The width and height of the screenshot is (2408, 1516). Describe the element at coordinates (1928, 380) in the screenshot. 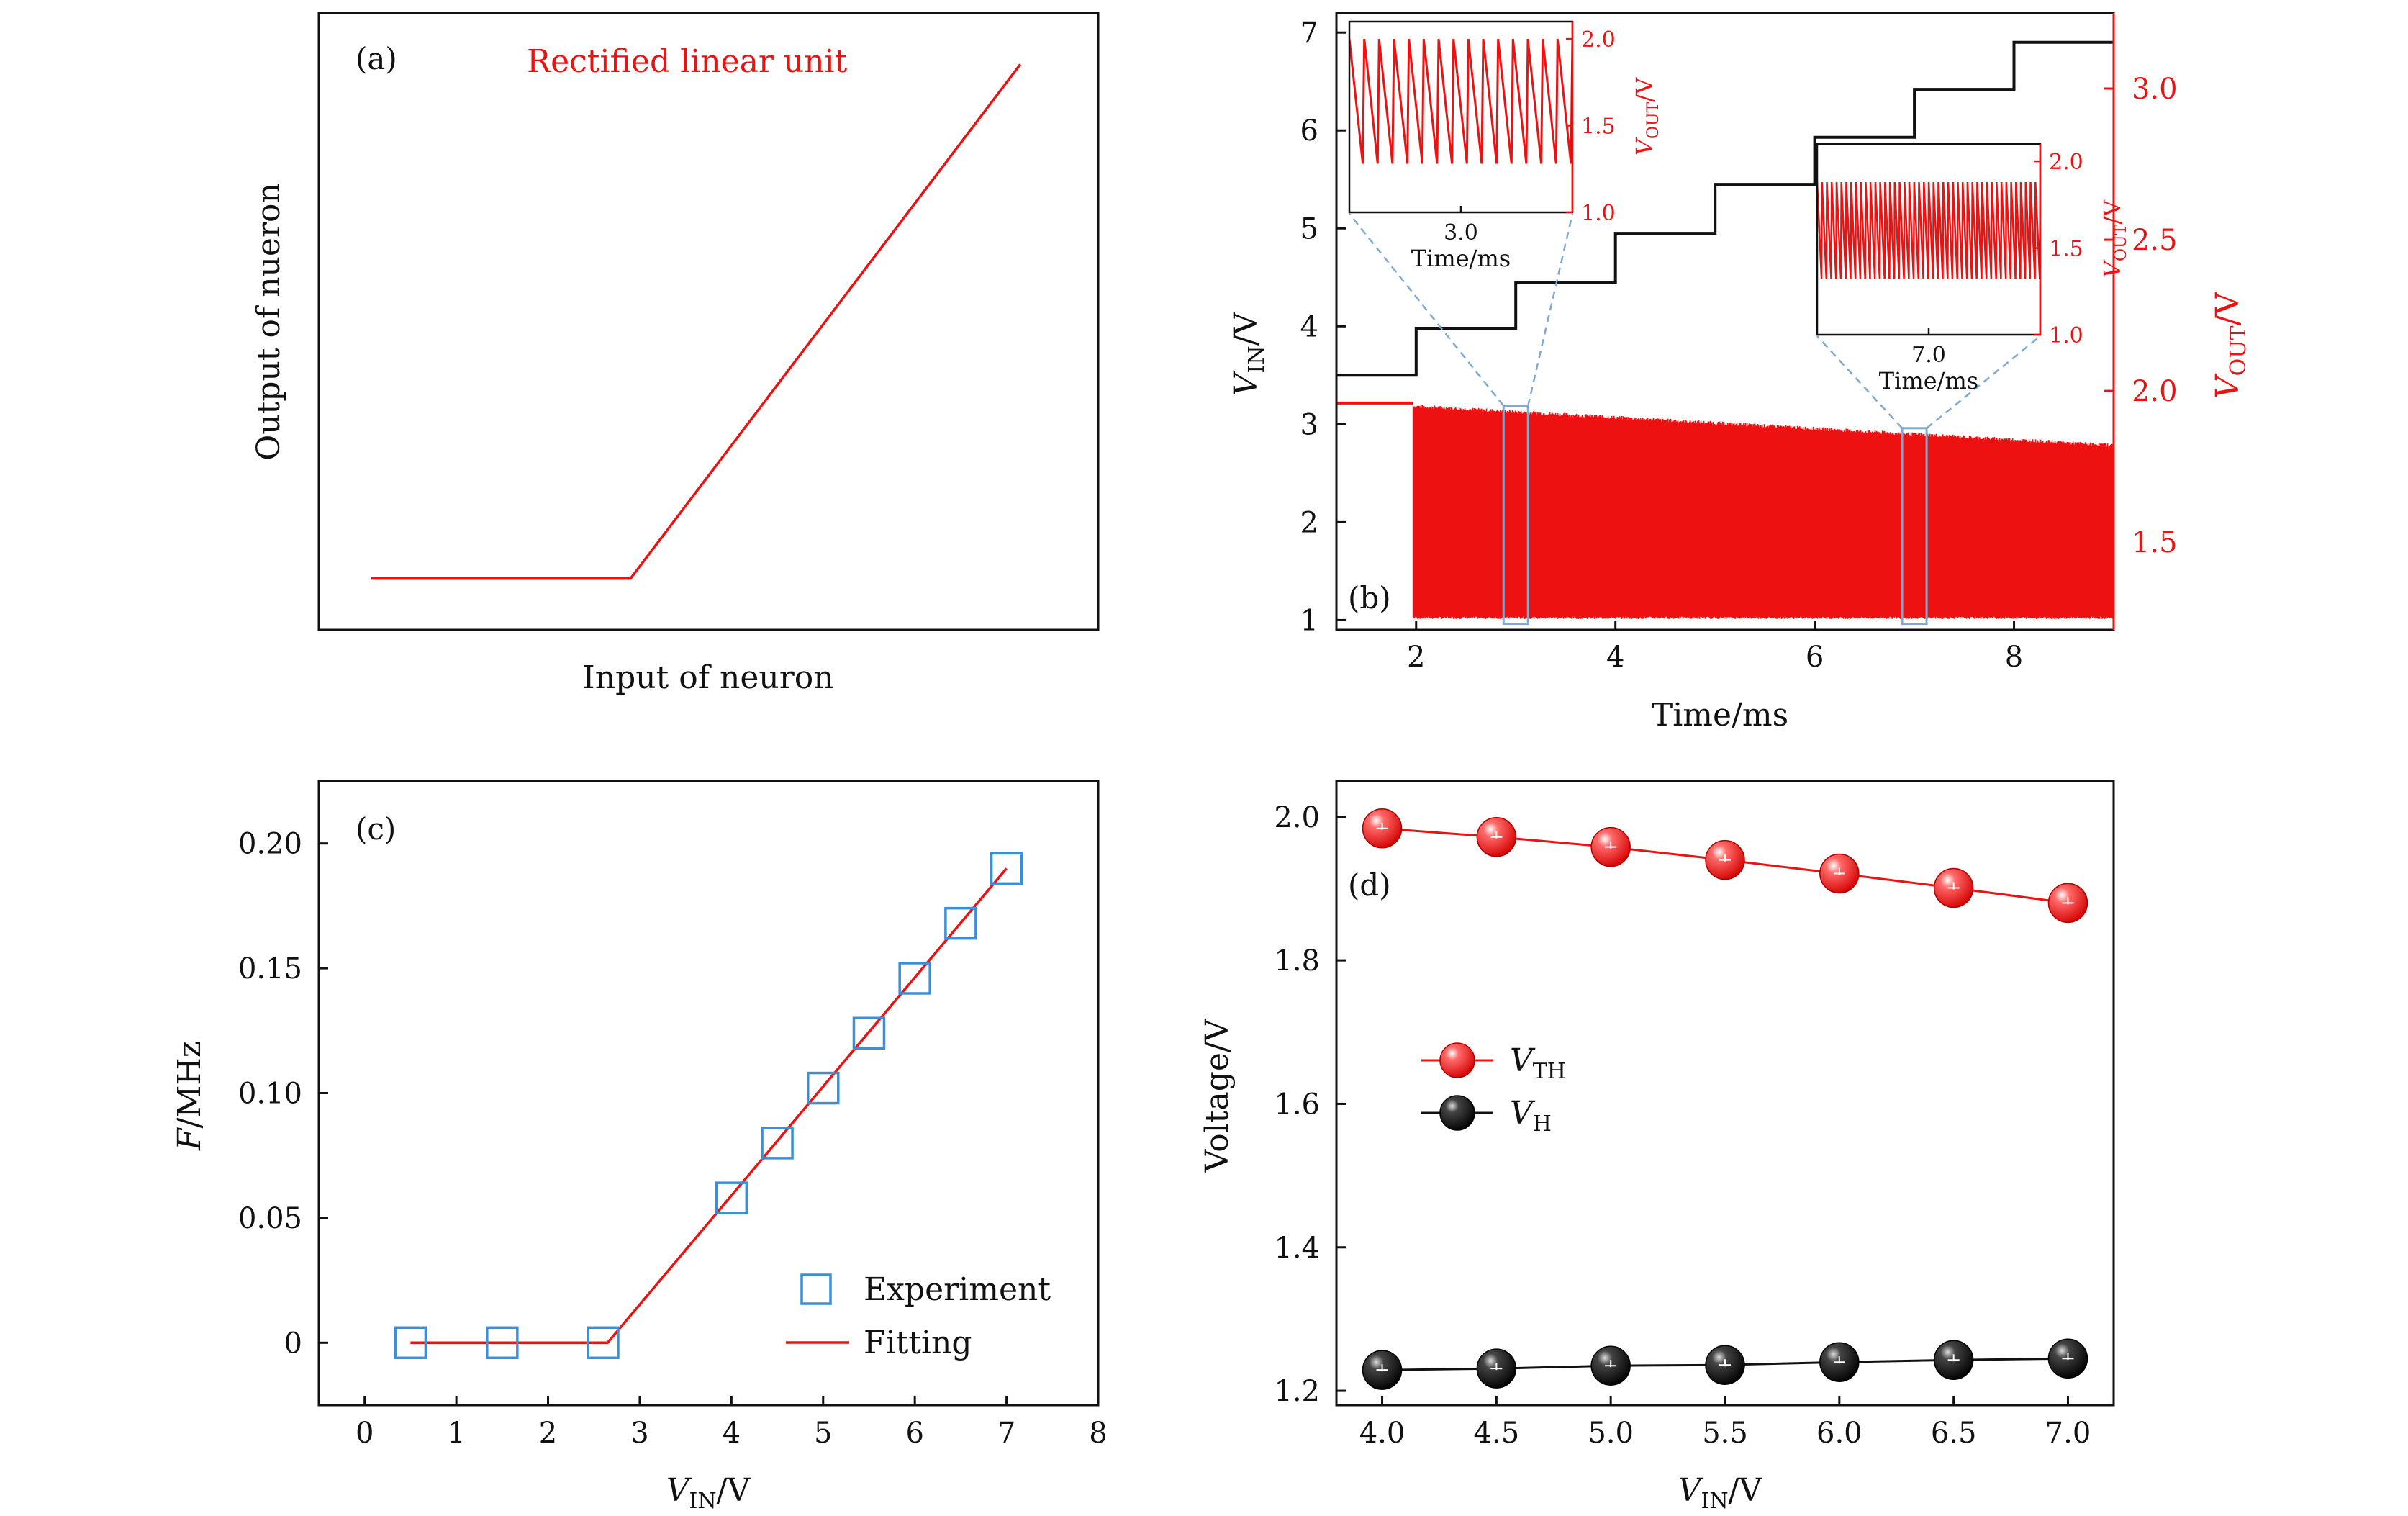

I see `inset-2-xlabel: Time/ms` at that location.